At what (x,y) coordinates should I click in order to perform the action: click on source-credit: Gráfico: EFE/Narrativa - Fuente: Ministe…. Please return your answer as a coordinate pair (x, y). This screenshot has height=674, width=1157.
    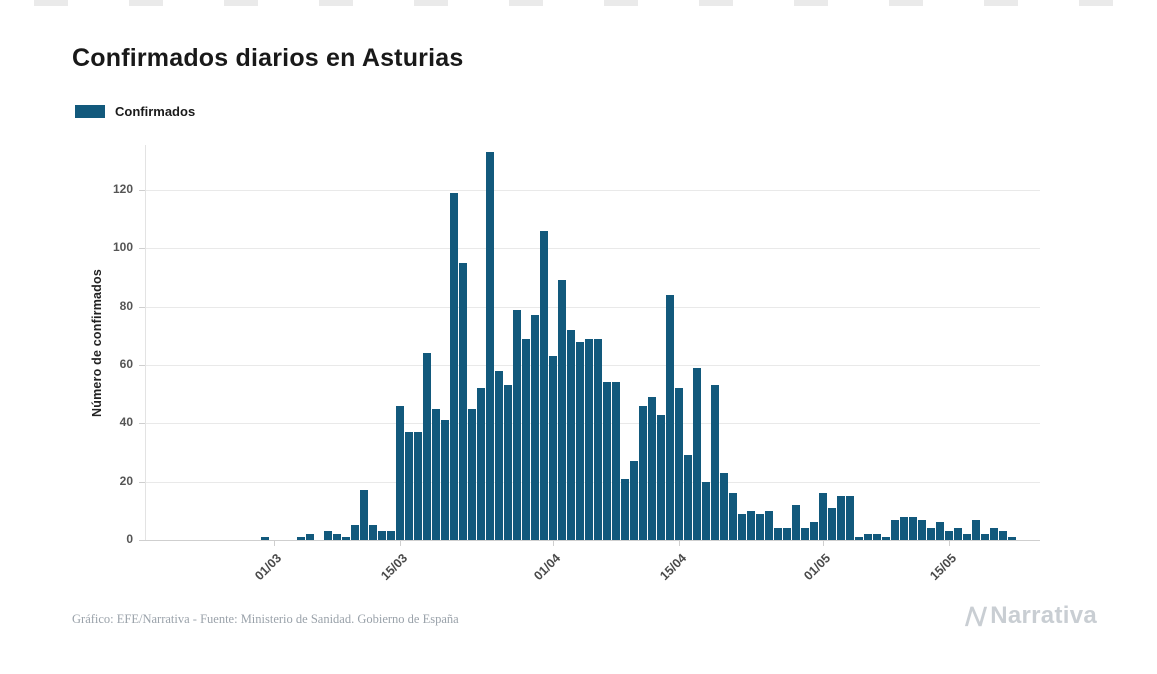
    Looking at the image, I should click on (265, 619).